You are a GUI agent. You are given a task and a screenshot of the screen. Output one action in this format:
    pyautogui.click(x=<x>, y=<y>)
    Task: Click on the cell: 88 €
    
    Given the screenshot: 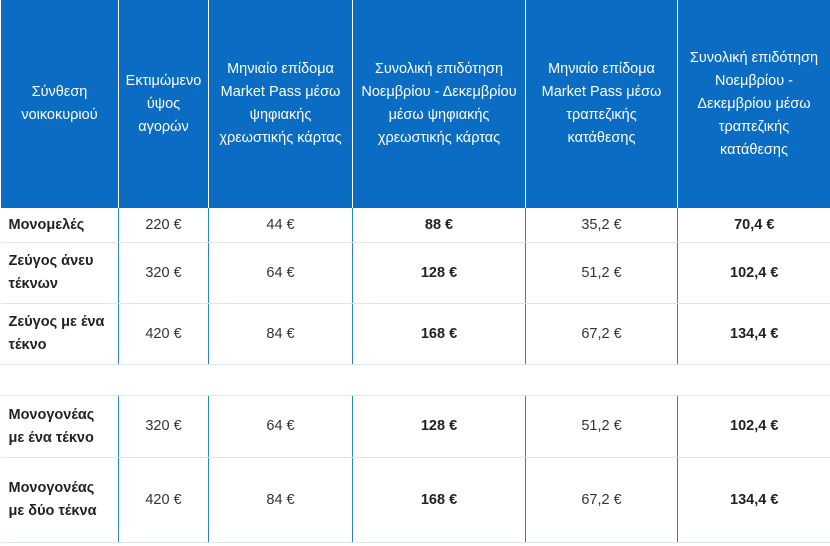 What is the action you would take?
    pyautogui.click(x=439, y=225)
    